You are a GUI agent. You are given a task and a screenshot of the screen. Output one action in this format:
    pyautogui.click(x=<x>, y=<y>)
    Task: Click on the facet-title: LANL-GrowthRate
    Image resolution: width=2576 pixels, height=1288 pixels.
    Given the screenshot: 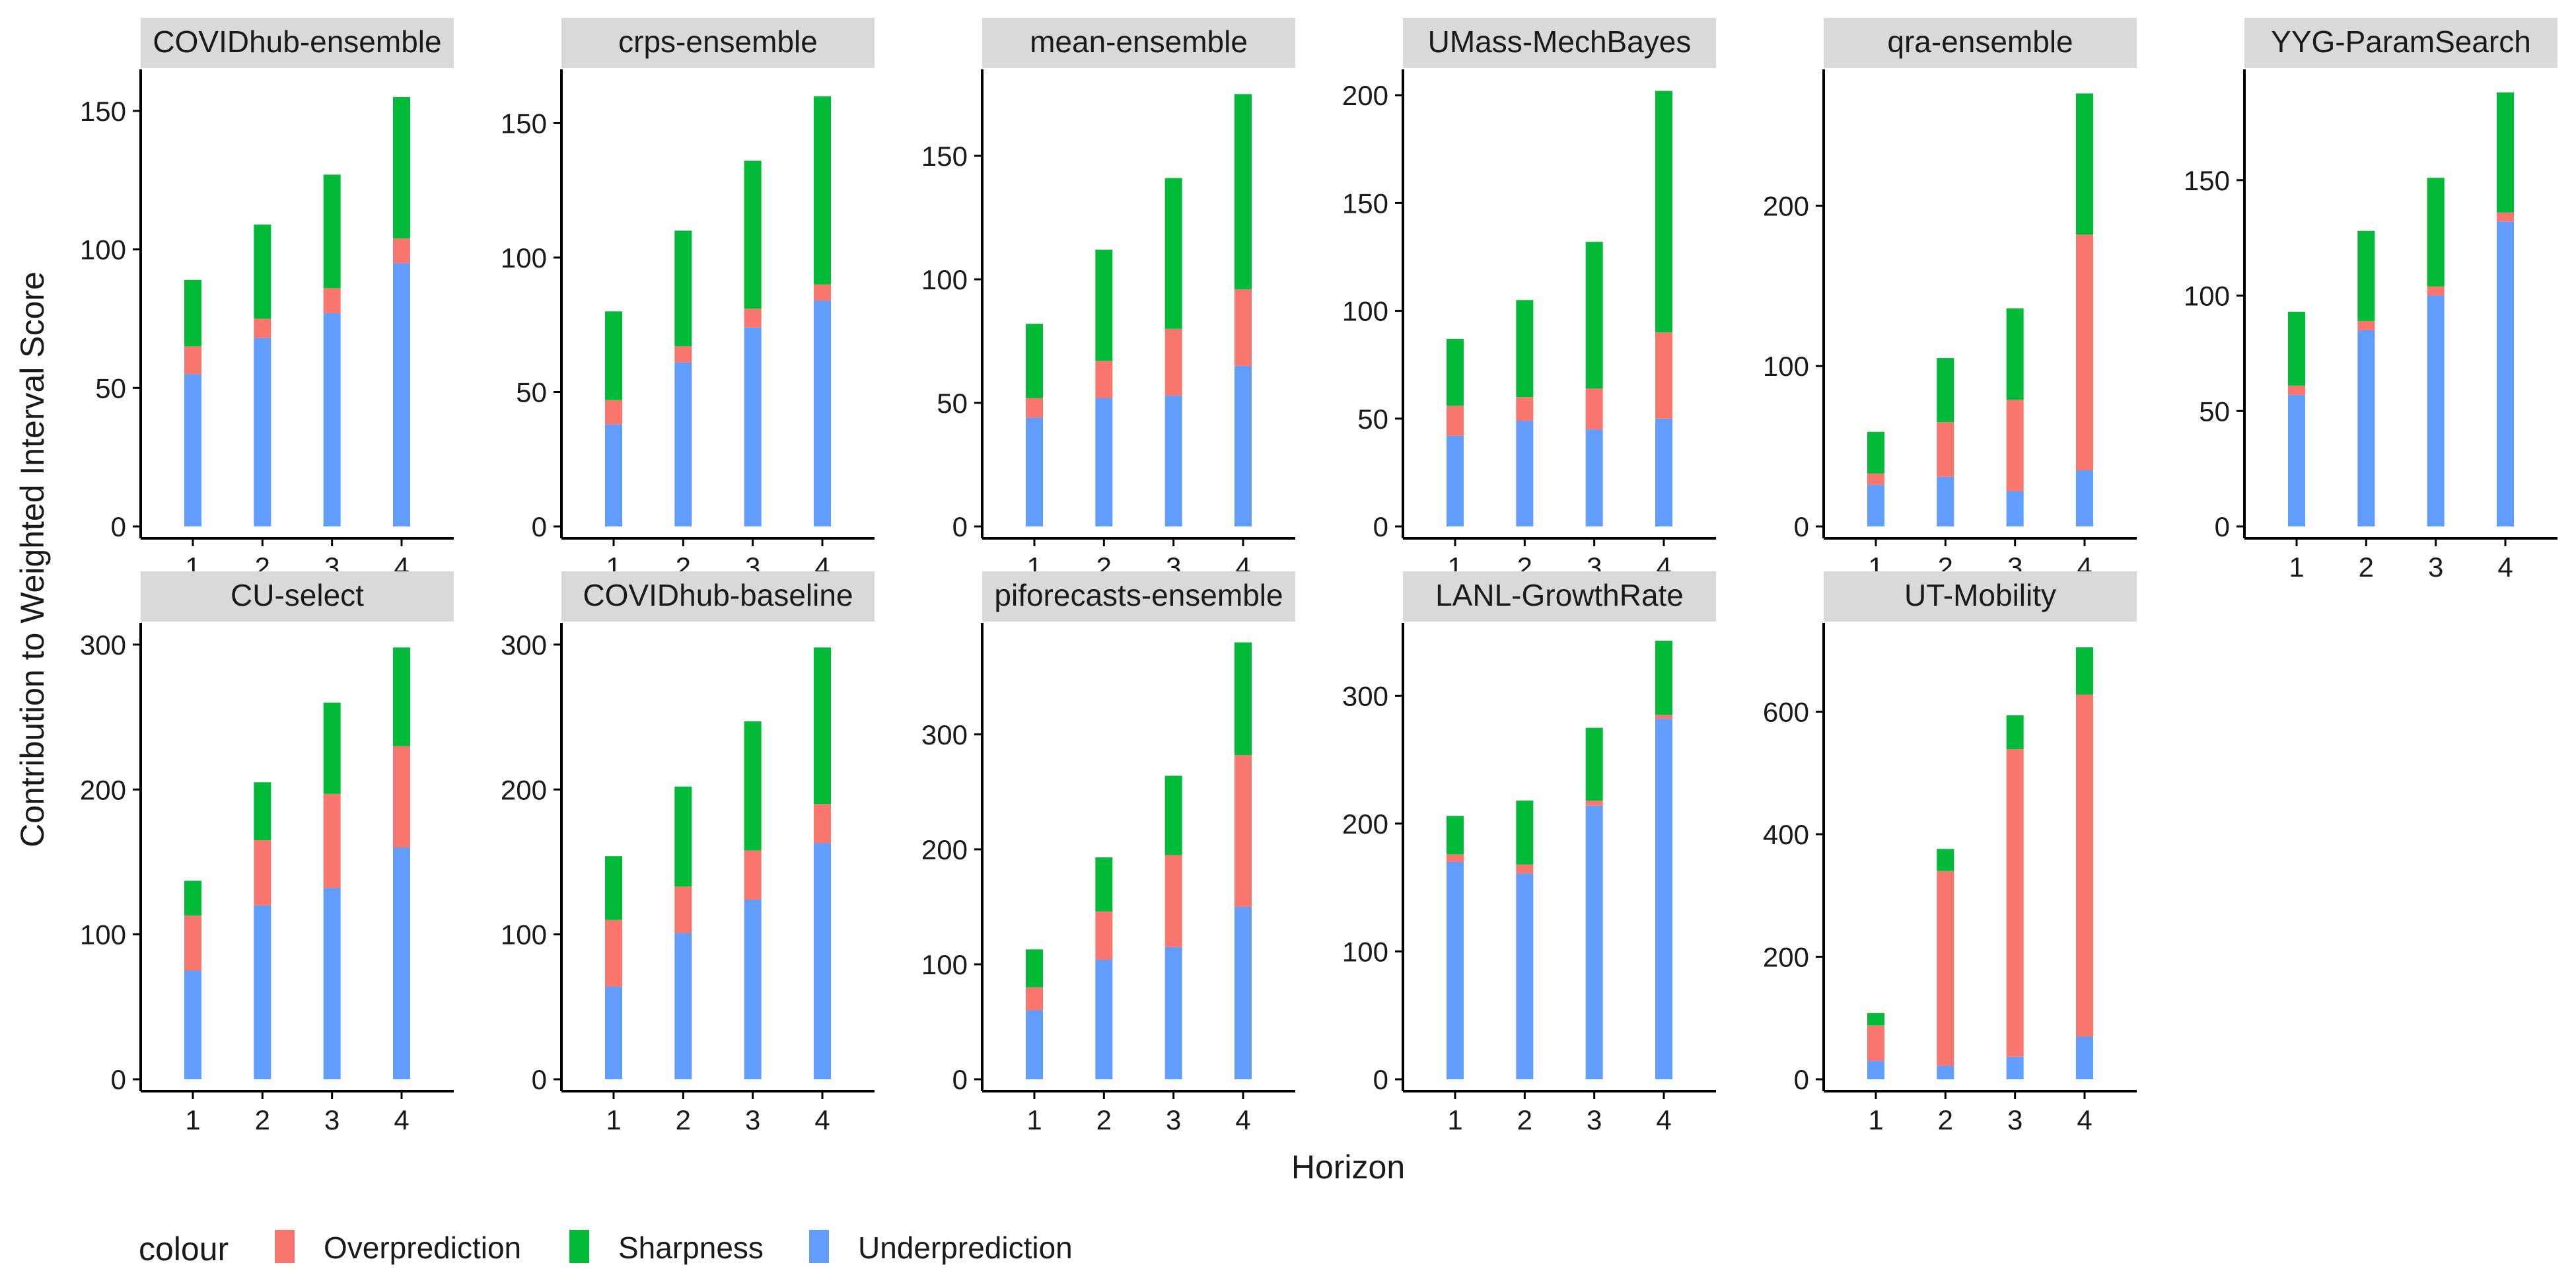 What is the action you would take?
    pyautogui.click(x=1559, y=595)
    